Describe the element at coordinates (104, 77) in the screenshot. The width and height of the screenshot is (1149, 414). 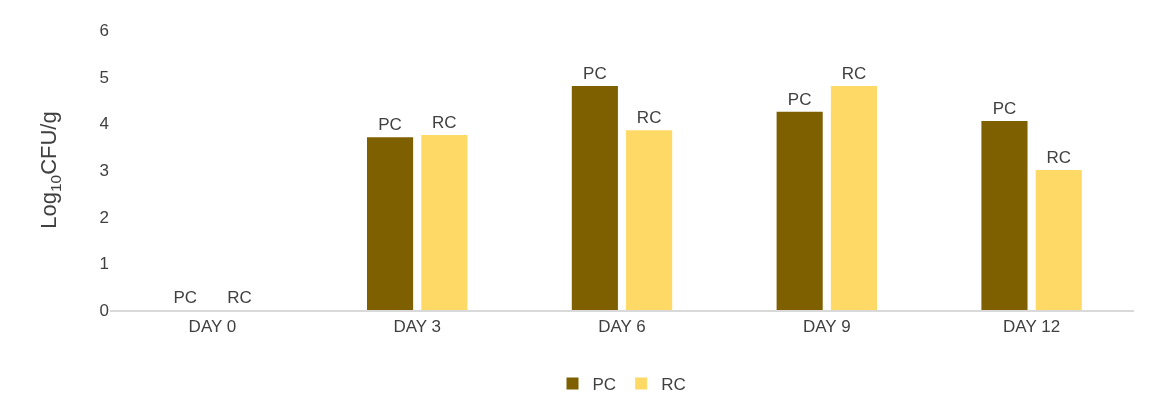
I see `y-tick-label: 5` at that location.